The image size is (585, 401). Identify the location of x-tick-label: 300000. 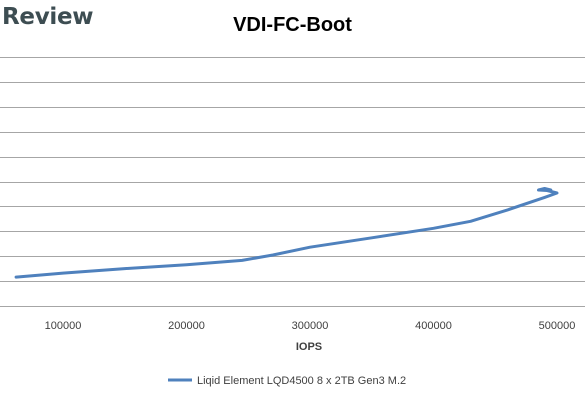
(310, 326).